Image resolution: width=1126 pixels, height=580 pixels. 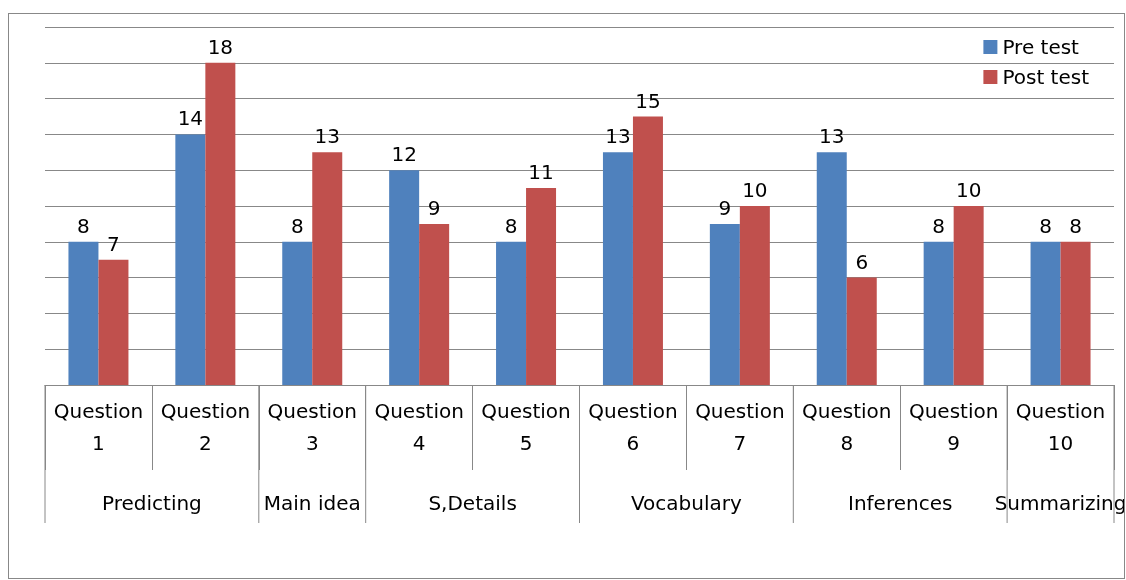 What do you see at coordinates (404, 154) in the screenshot?
I see `data-label: 12` at bounding box center [404, 154].